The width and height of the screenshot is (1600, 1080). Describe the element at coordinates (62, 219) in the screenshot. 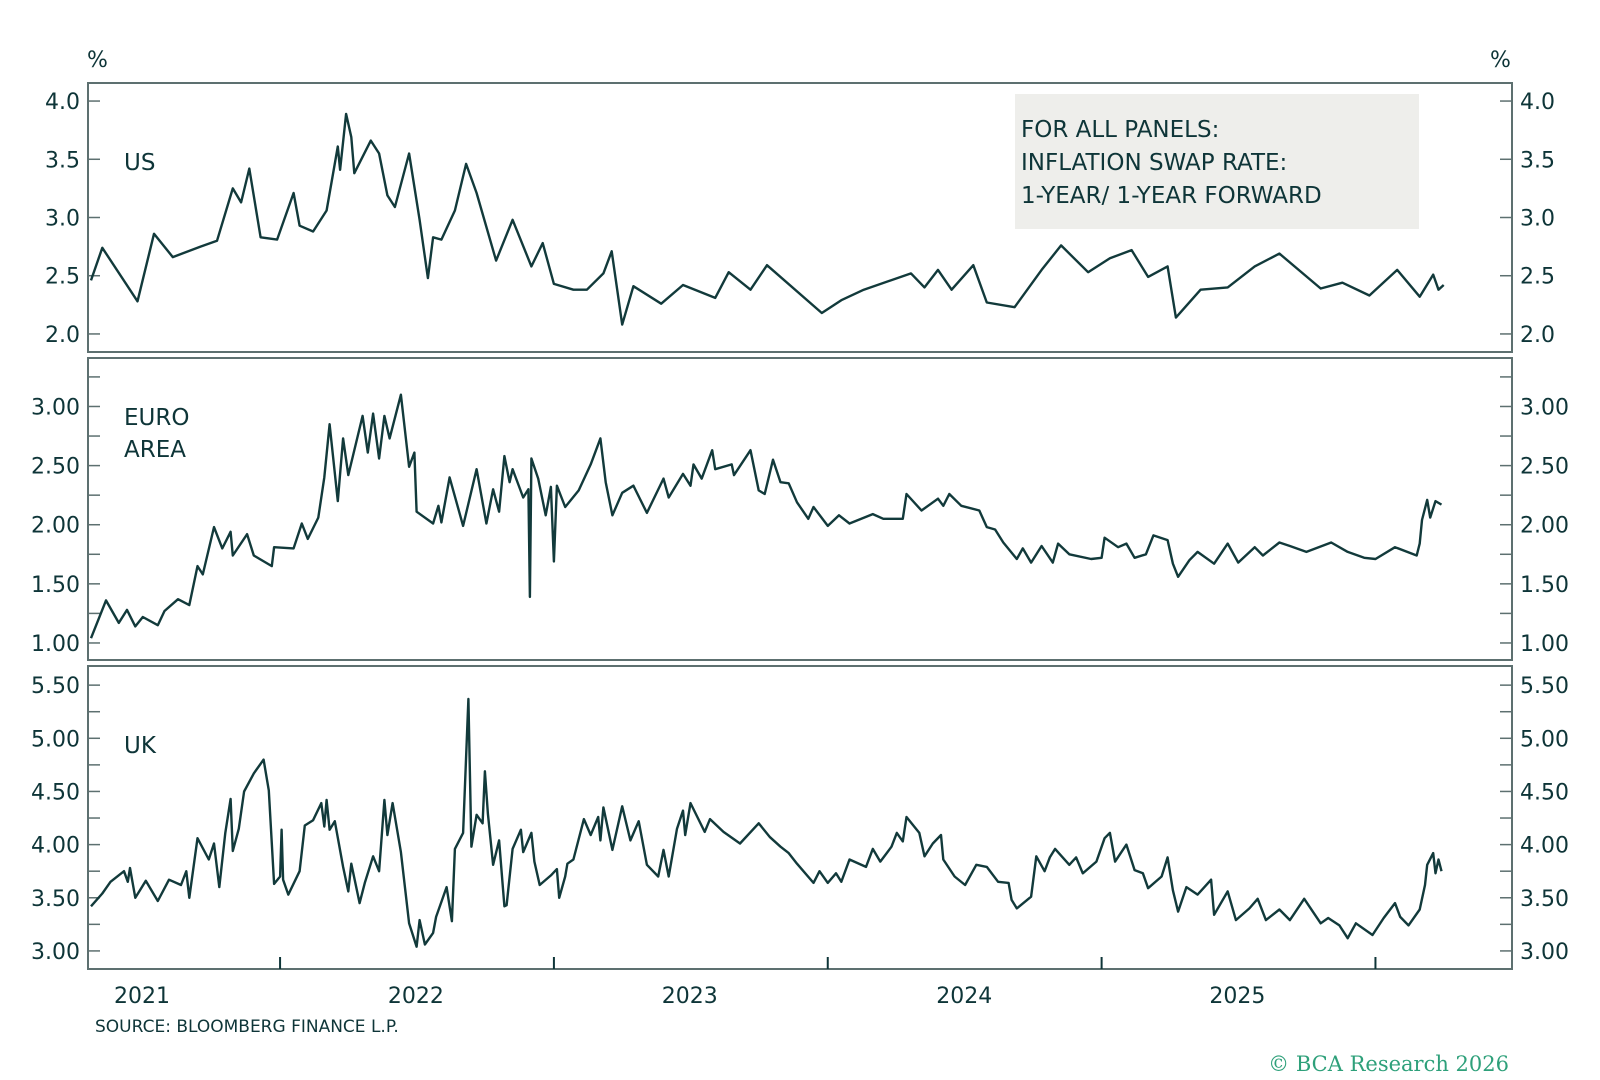

I see `y-tick-label-left: 3.0` at that location.